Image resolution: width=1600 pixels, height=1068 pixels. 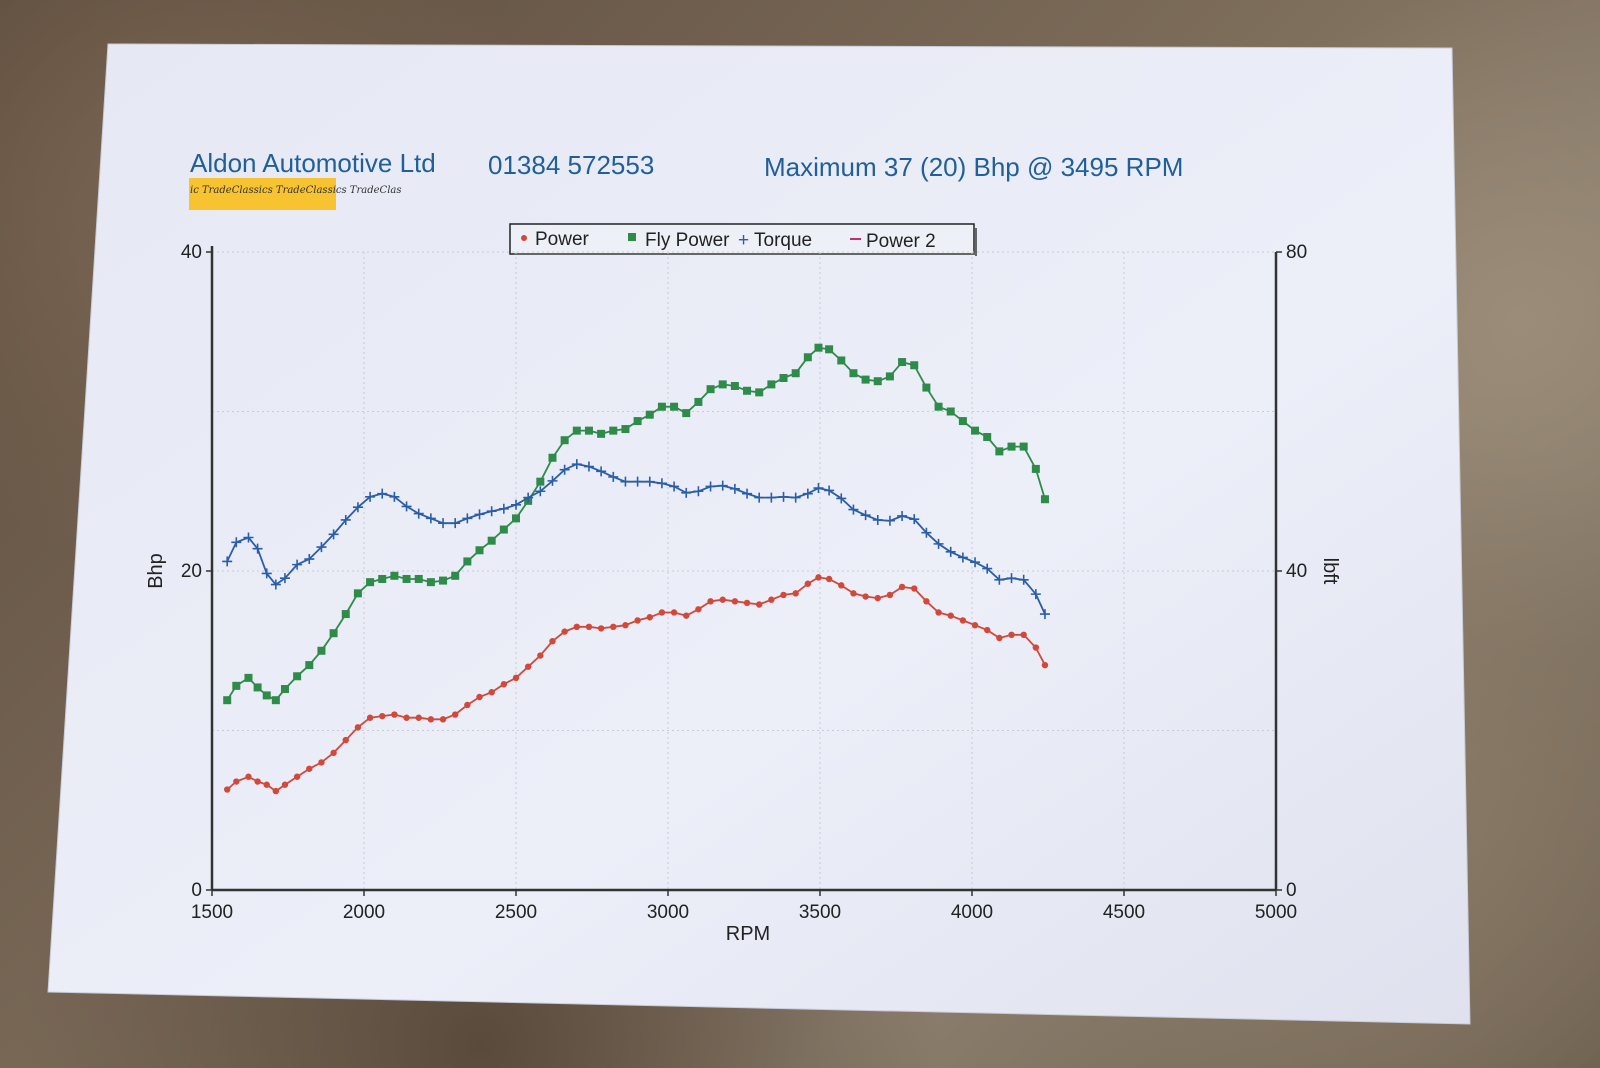 What do you see at coordinates (901, 241) in the screenshot?
I see `legend-power2-label: Power 2` at bounding box center [901, 241].